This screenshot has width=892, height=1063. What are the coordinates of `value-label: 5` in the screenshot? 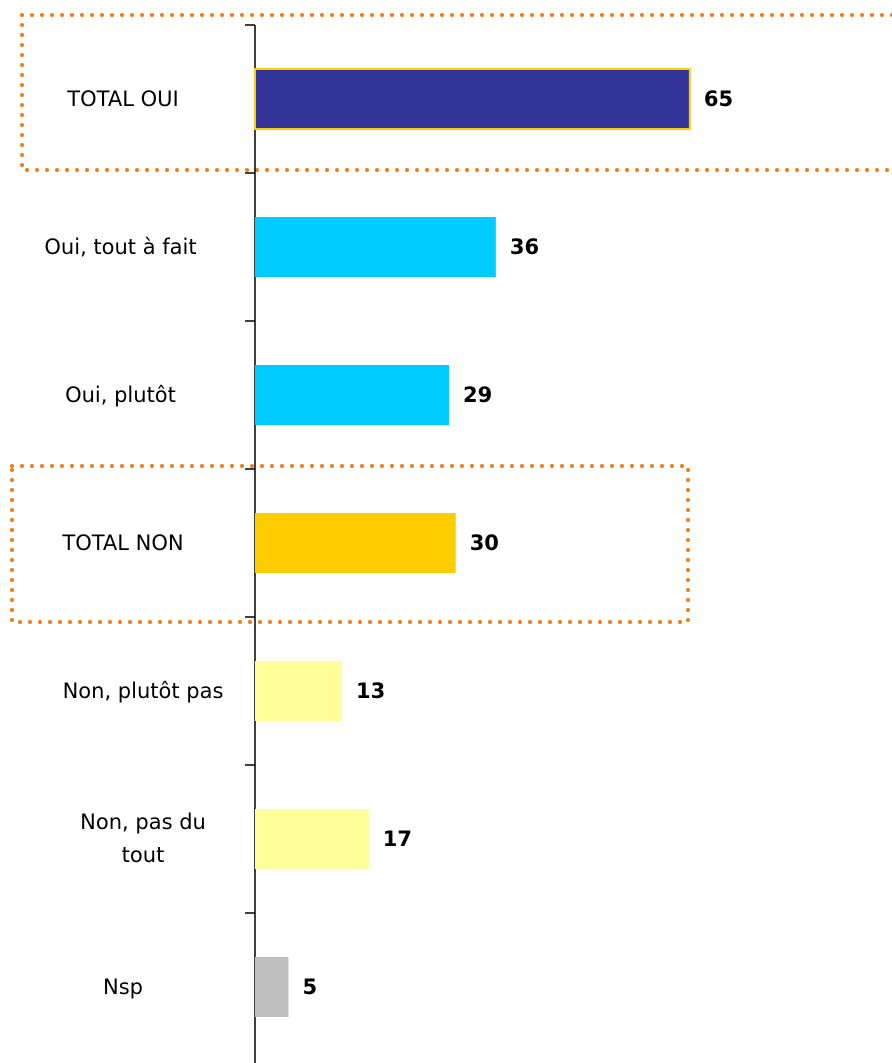 It's located at (309, 987).